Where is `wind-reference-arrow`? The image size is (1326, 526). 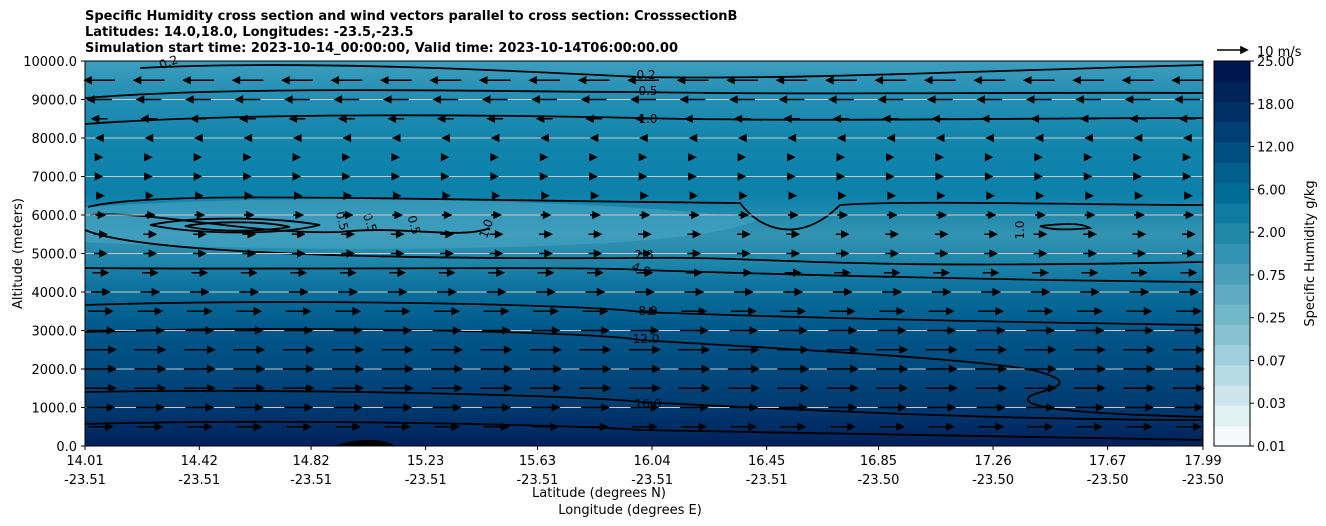 wind-reference-arrow is located at coordinates (1233, 50).